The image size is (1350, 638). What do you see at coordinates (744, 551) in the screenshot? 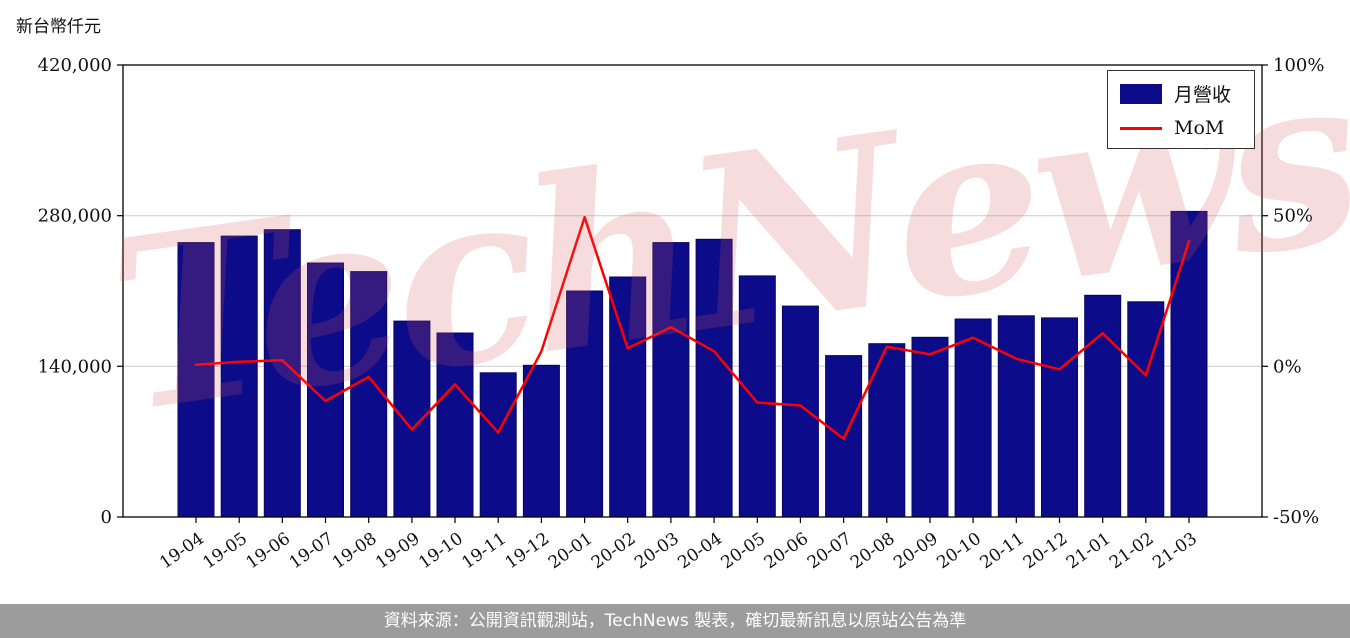
I see `x-axis-tick-label: 20-05` at bounding box center [744, 551].